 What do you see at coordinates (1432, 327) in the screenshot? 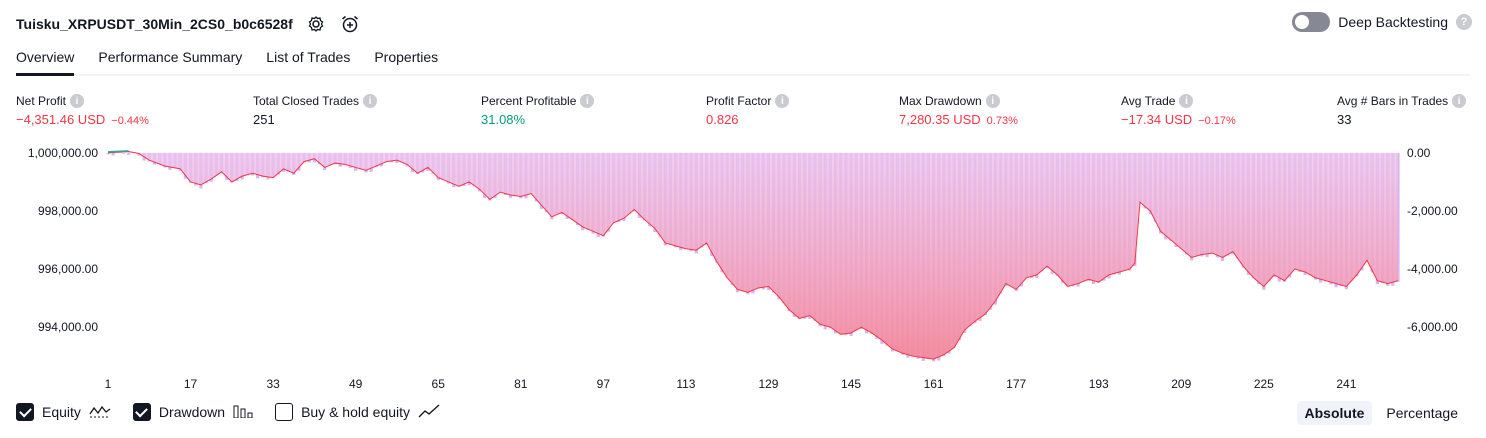
I see `y-right-tick: -6,000.00` at bounding box center [1432, 327].